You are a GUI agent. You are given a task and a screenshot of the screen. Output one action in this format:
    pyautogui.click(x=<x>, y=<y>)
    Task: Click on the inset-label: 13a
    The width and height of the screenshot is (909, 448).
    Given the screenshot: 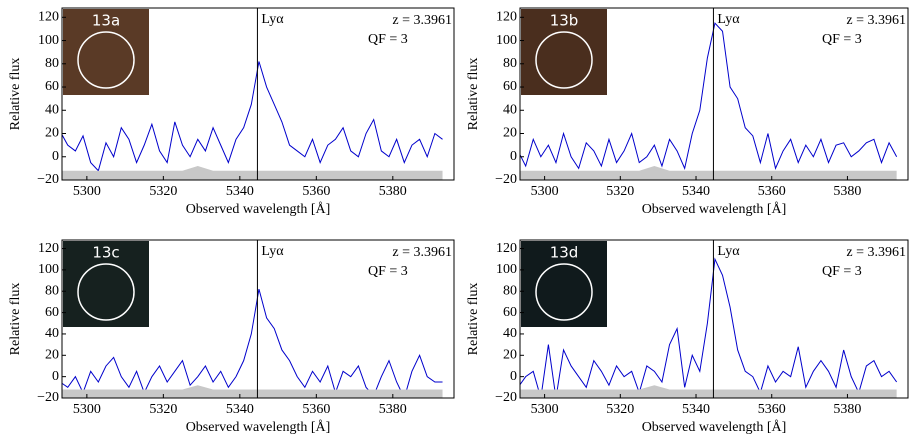 What is the action you would take?
    pyautogui.click(x=106, y=21)
    